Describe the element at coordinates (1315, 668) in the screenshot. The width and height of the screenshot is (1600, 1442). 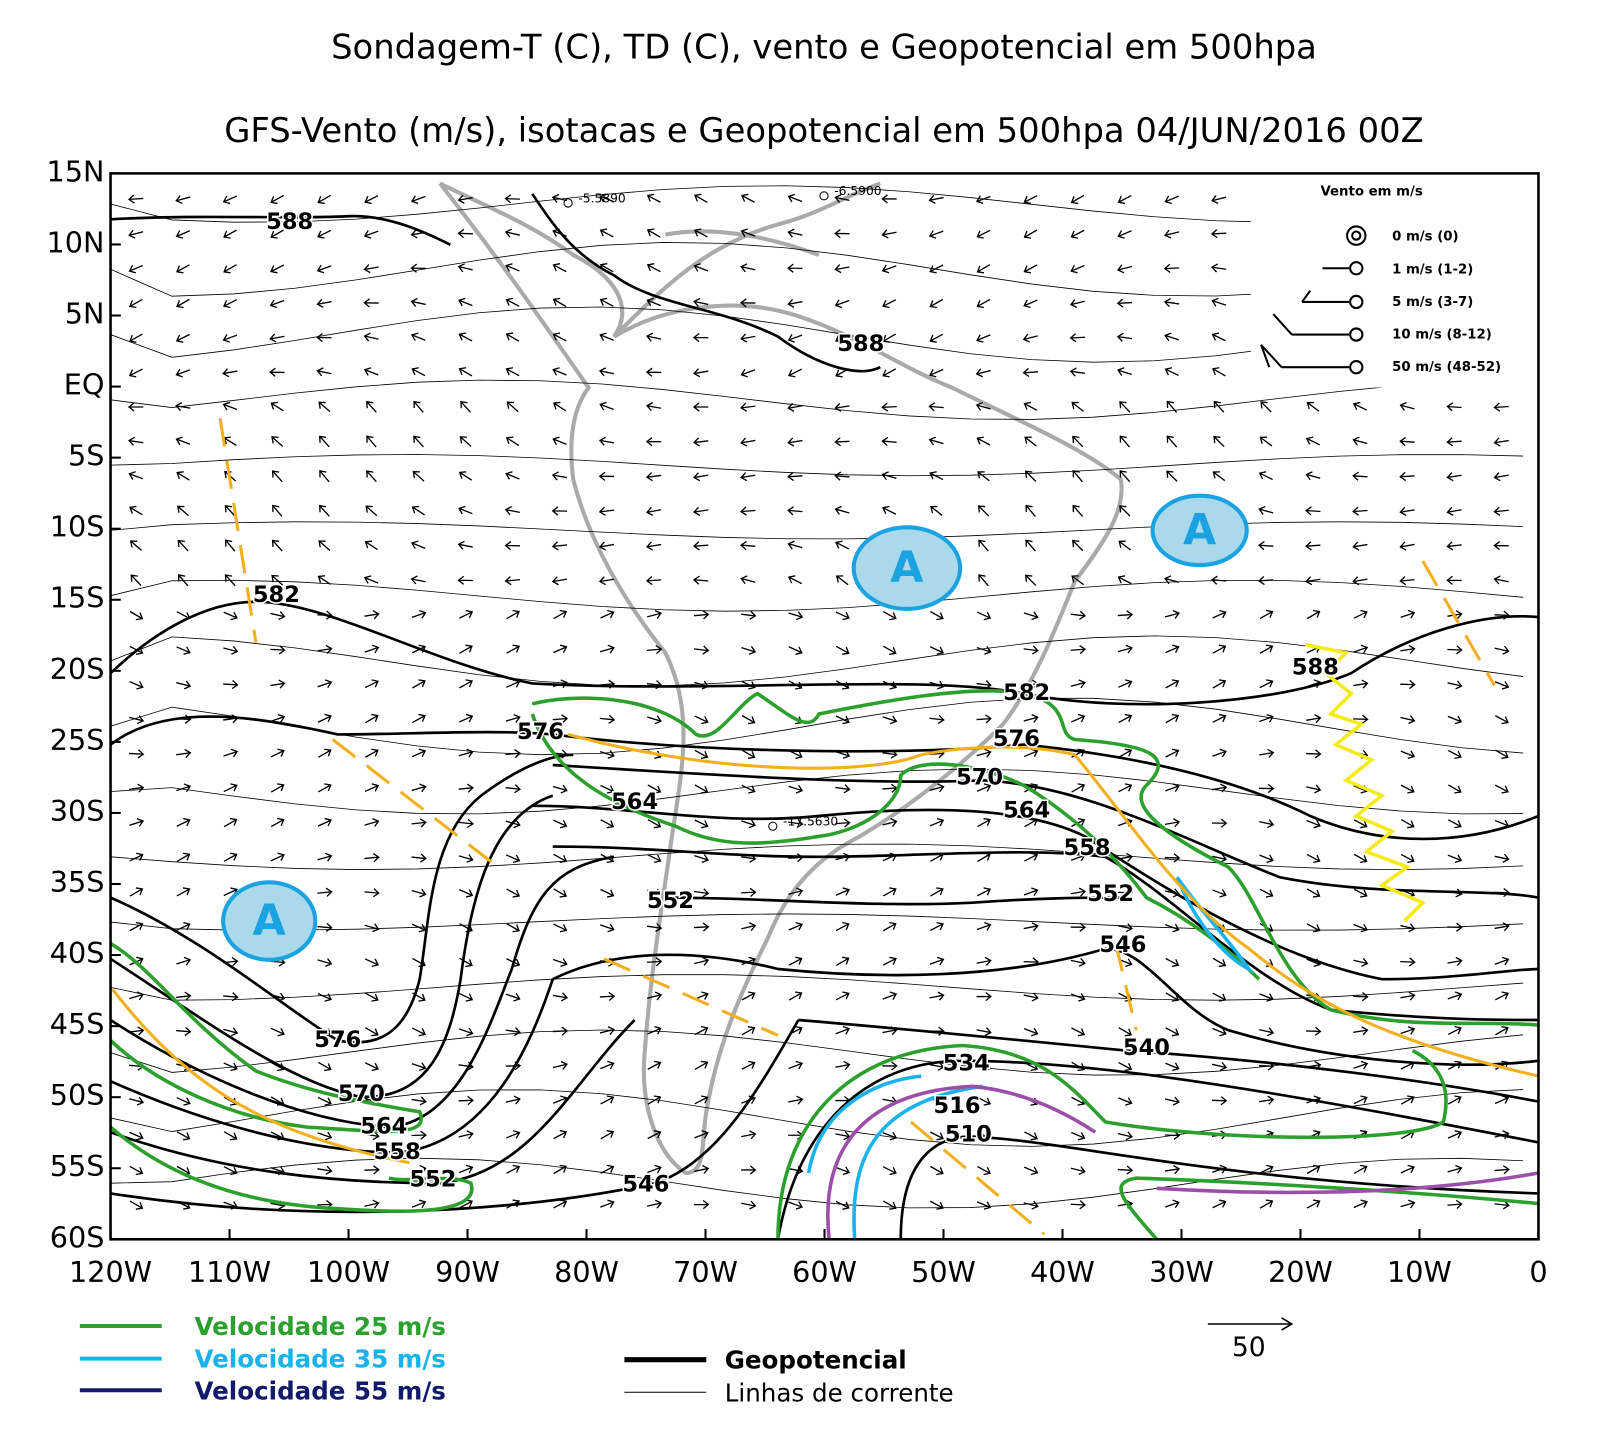
I see `contour-label: 588` at that location.